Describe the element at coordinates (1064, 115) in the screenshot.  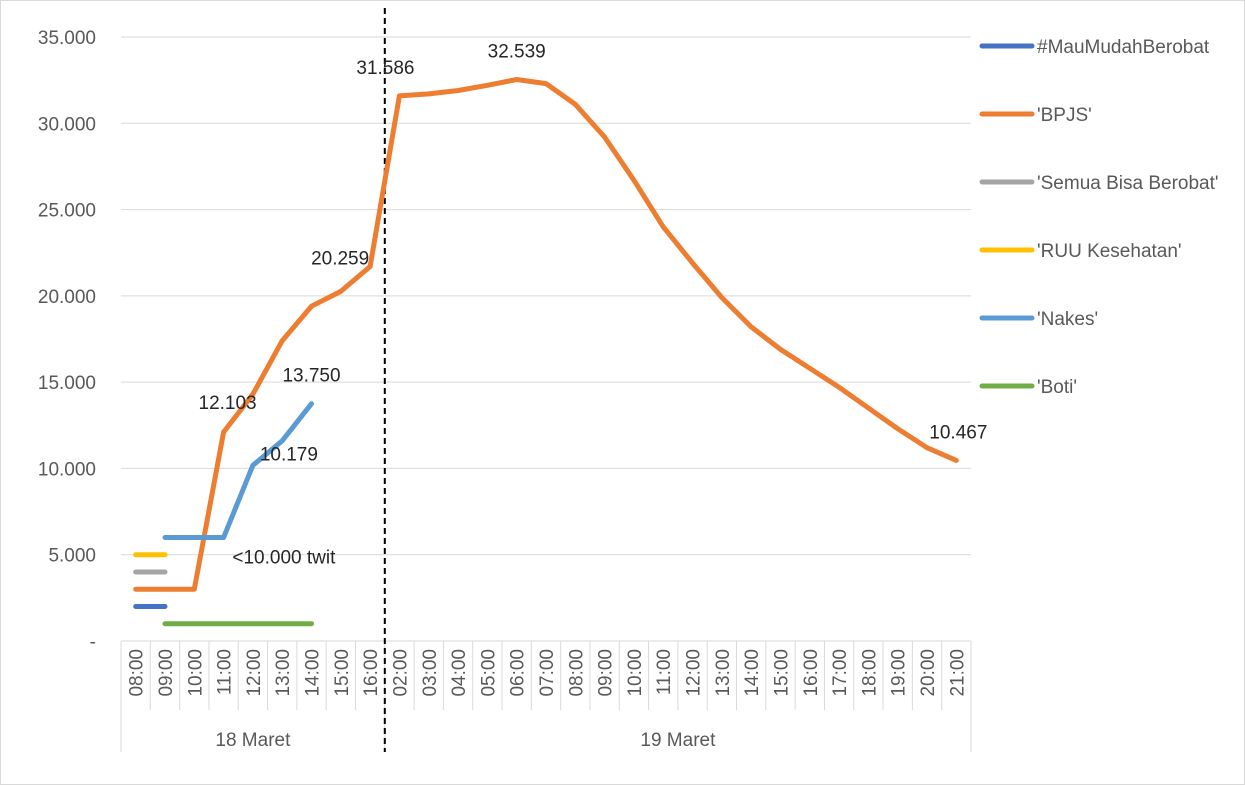
I see `legend-entry-label: 'BPJS'` at that location.